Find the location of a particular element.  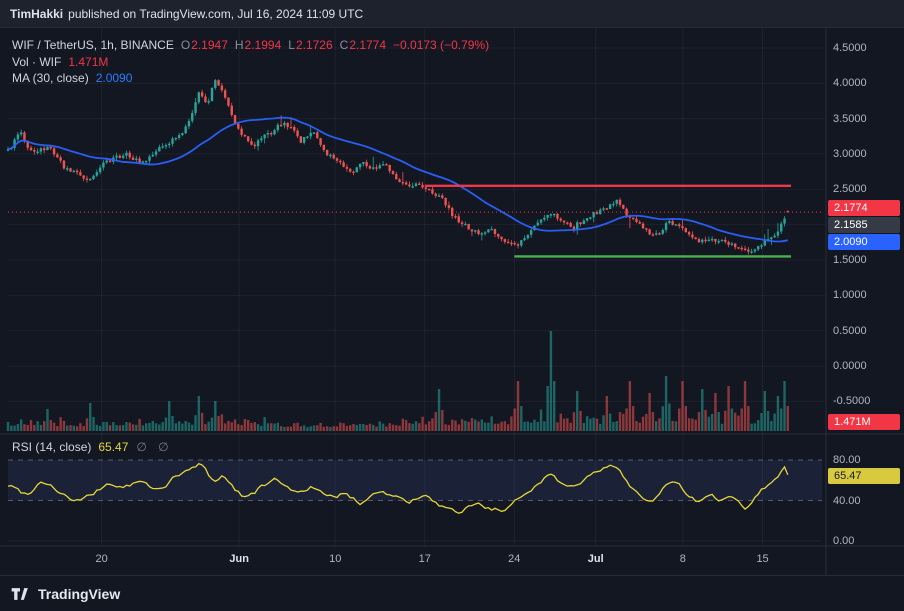

rsi-axis-label: 0.00 is located at coordinates (844, 541).